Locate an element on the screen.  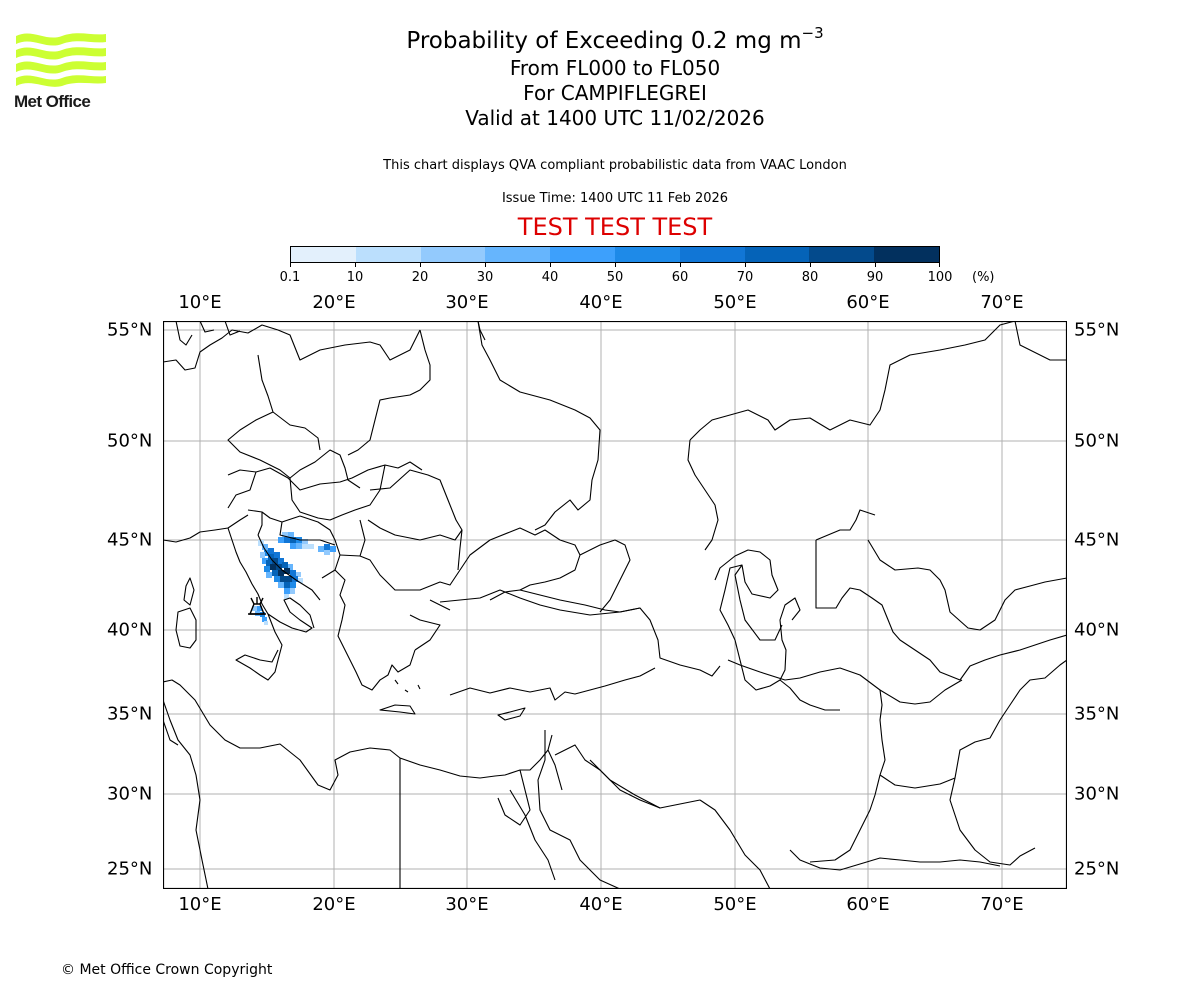
colorbar-tick-label: 10 is located at coordinates (355, 277).